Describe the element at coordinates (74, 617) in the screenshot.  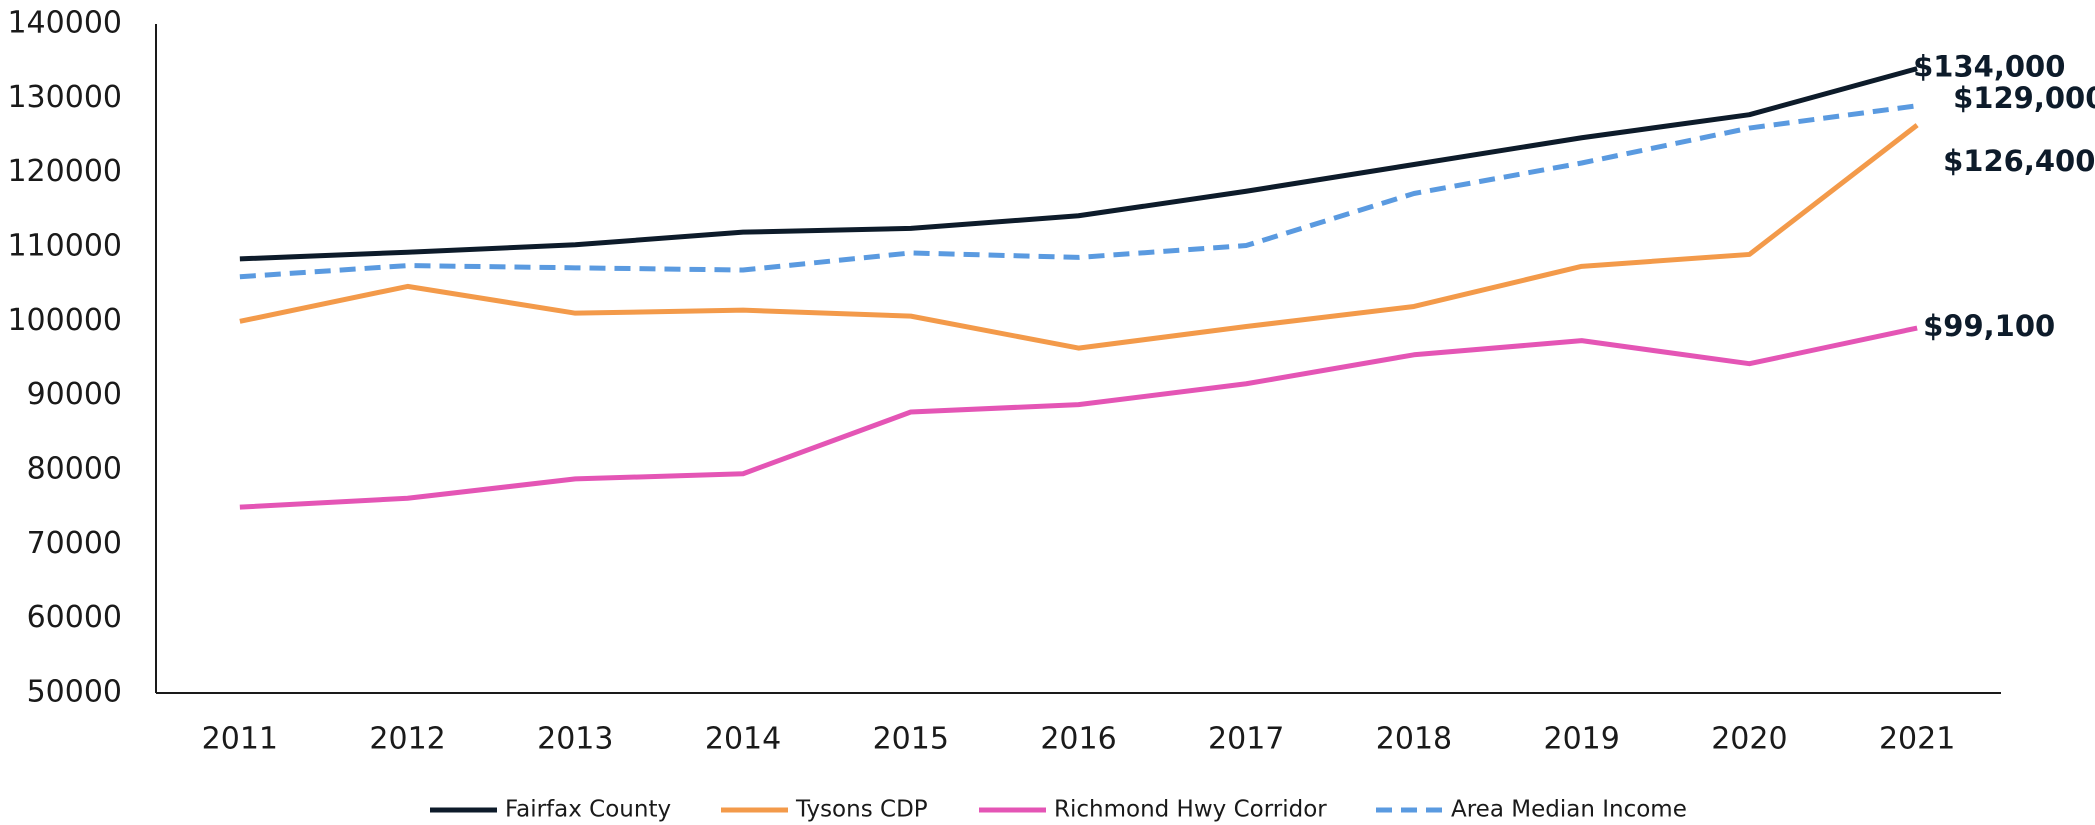
I see `y-tick-label: 60000` at that location.